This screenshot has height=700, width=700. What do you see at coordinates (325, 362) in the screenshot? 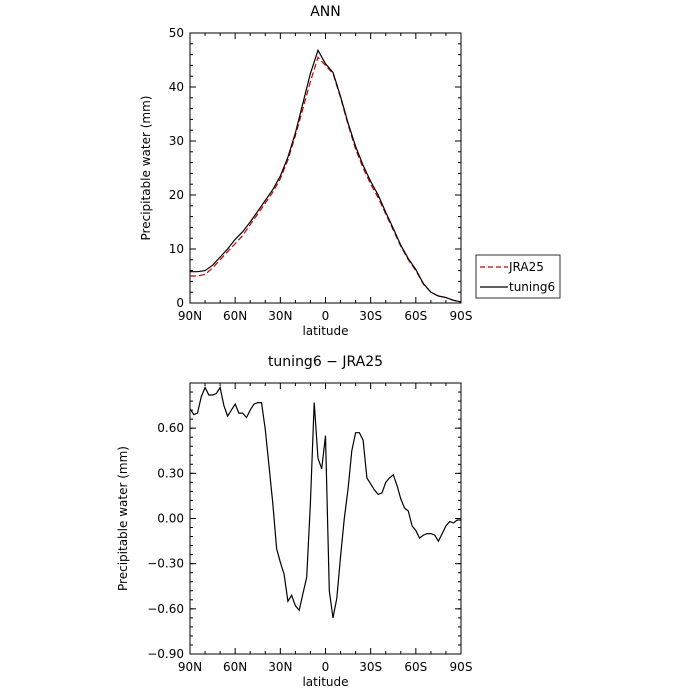
I see `chart-title: tuning6 − JRA25` at bounding box center [325, 362].